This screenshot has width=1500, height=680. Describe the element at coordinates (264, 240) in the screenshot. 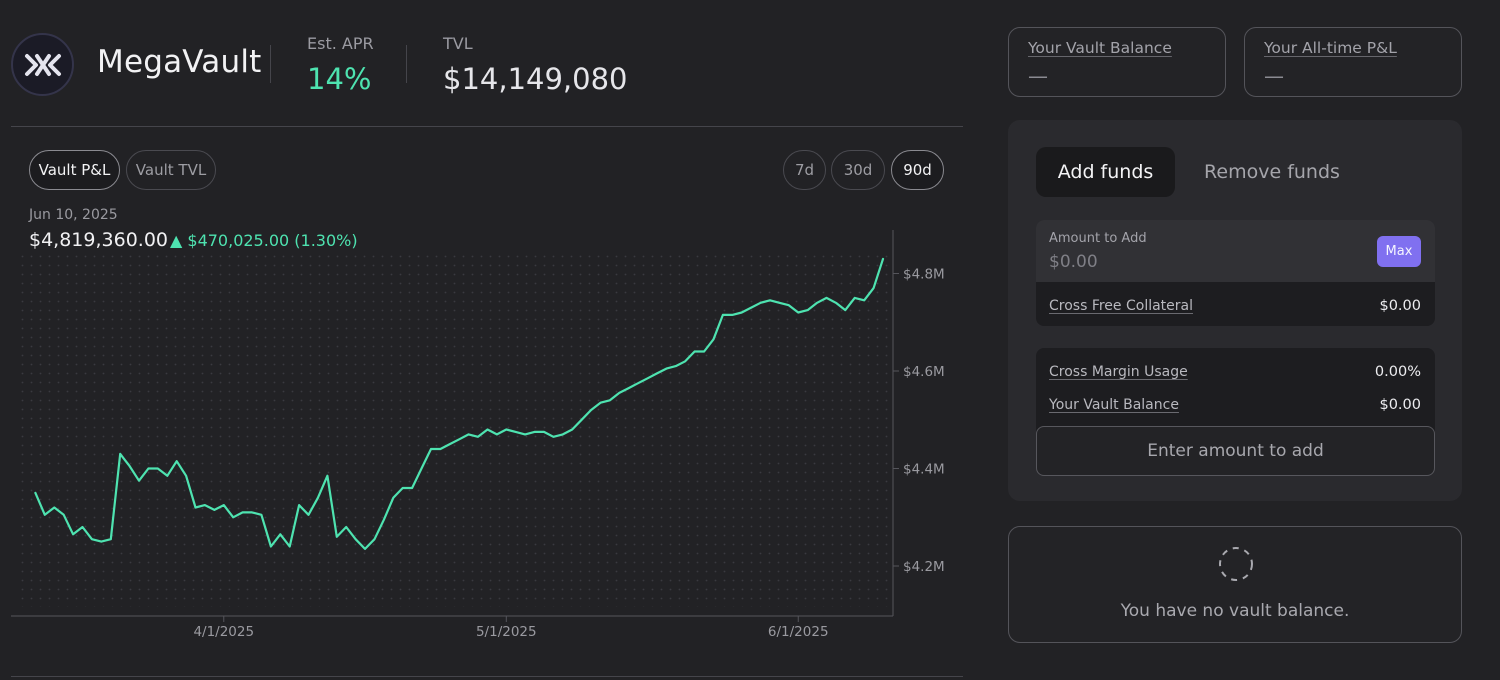

I see `chart-change: ▲ $470,025.00 (1.30%)` at that location.